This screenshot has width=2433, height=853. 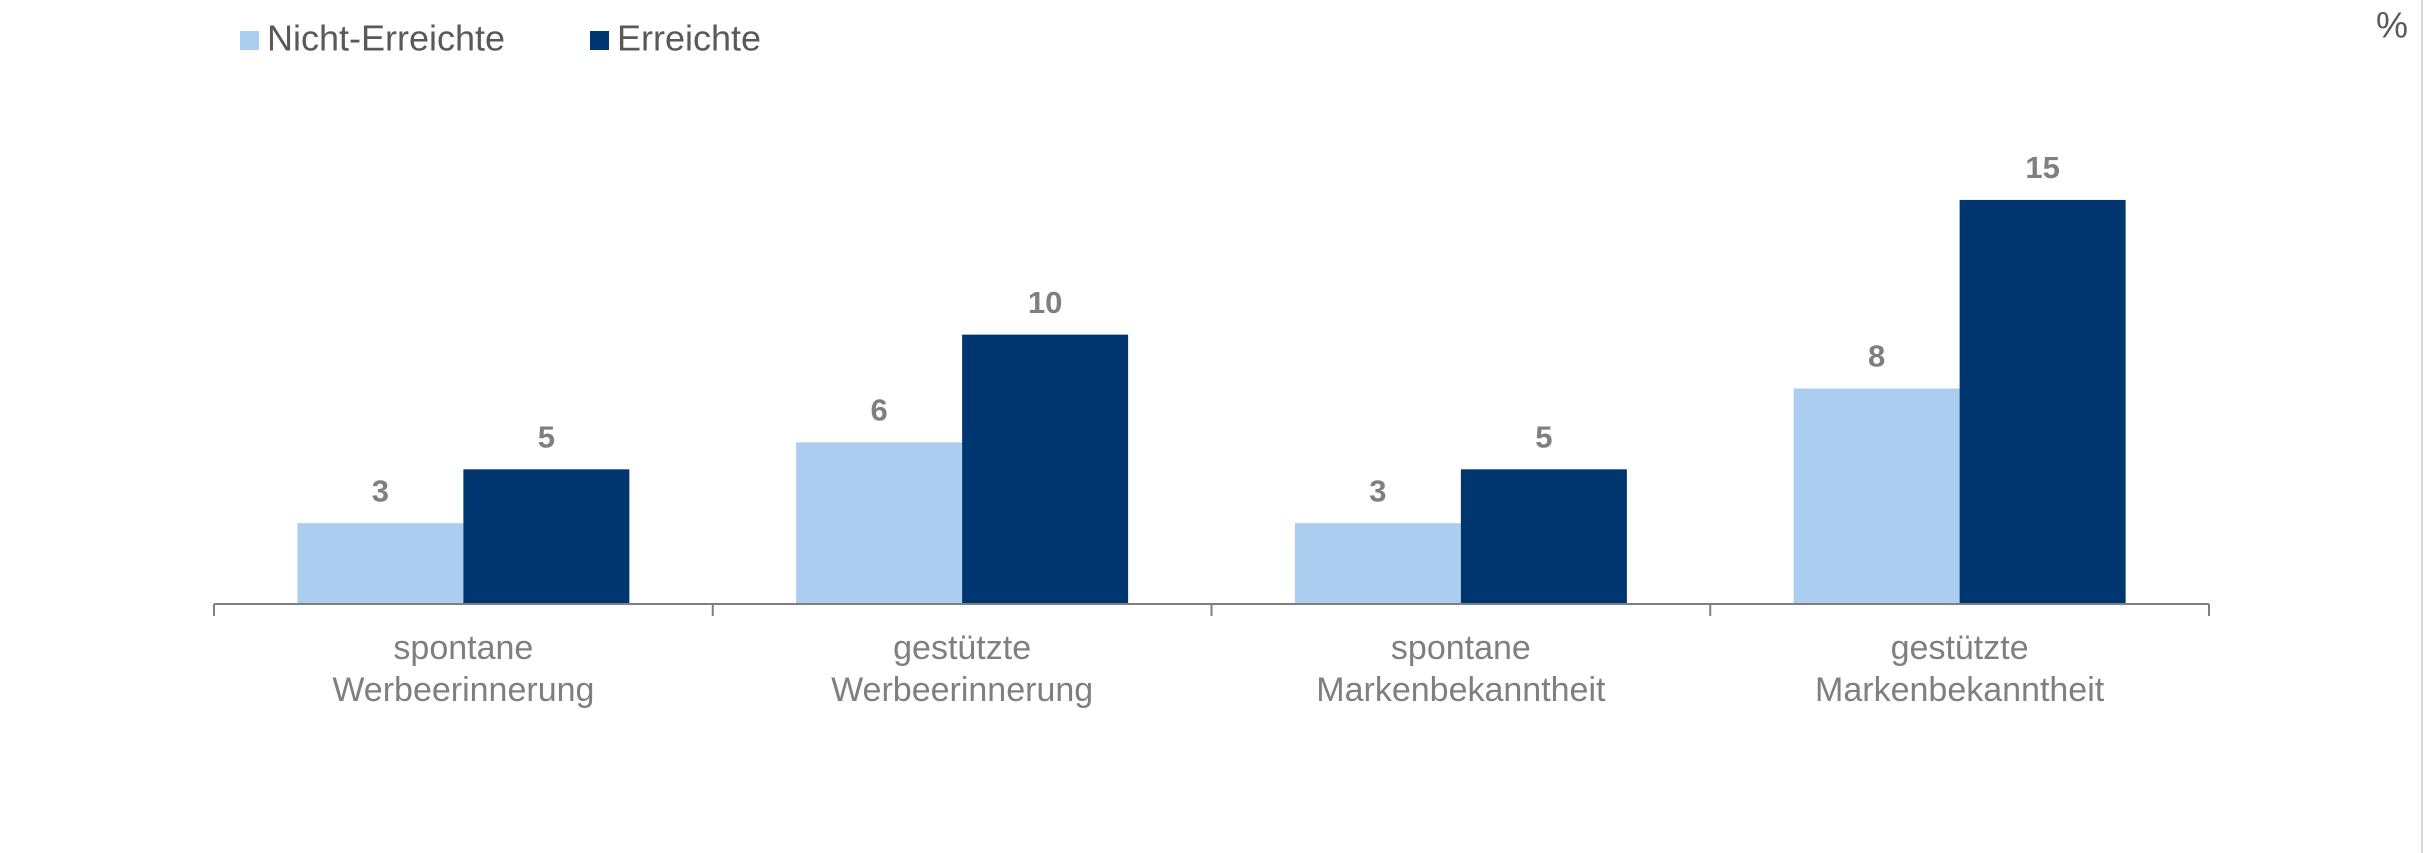 I want to click on data-label: 6, so click(x=879, y=410).